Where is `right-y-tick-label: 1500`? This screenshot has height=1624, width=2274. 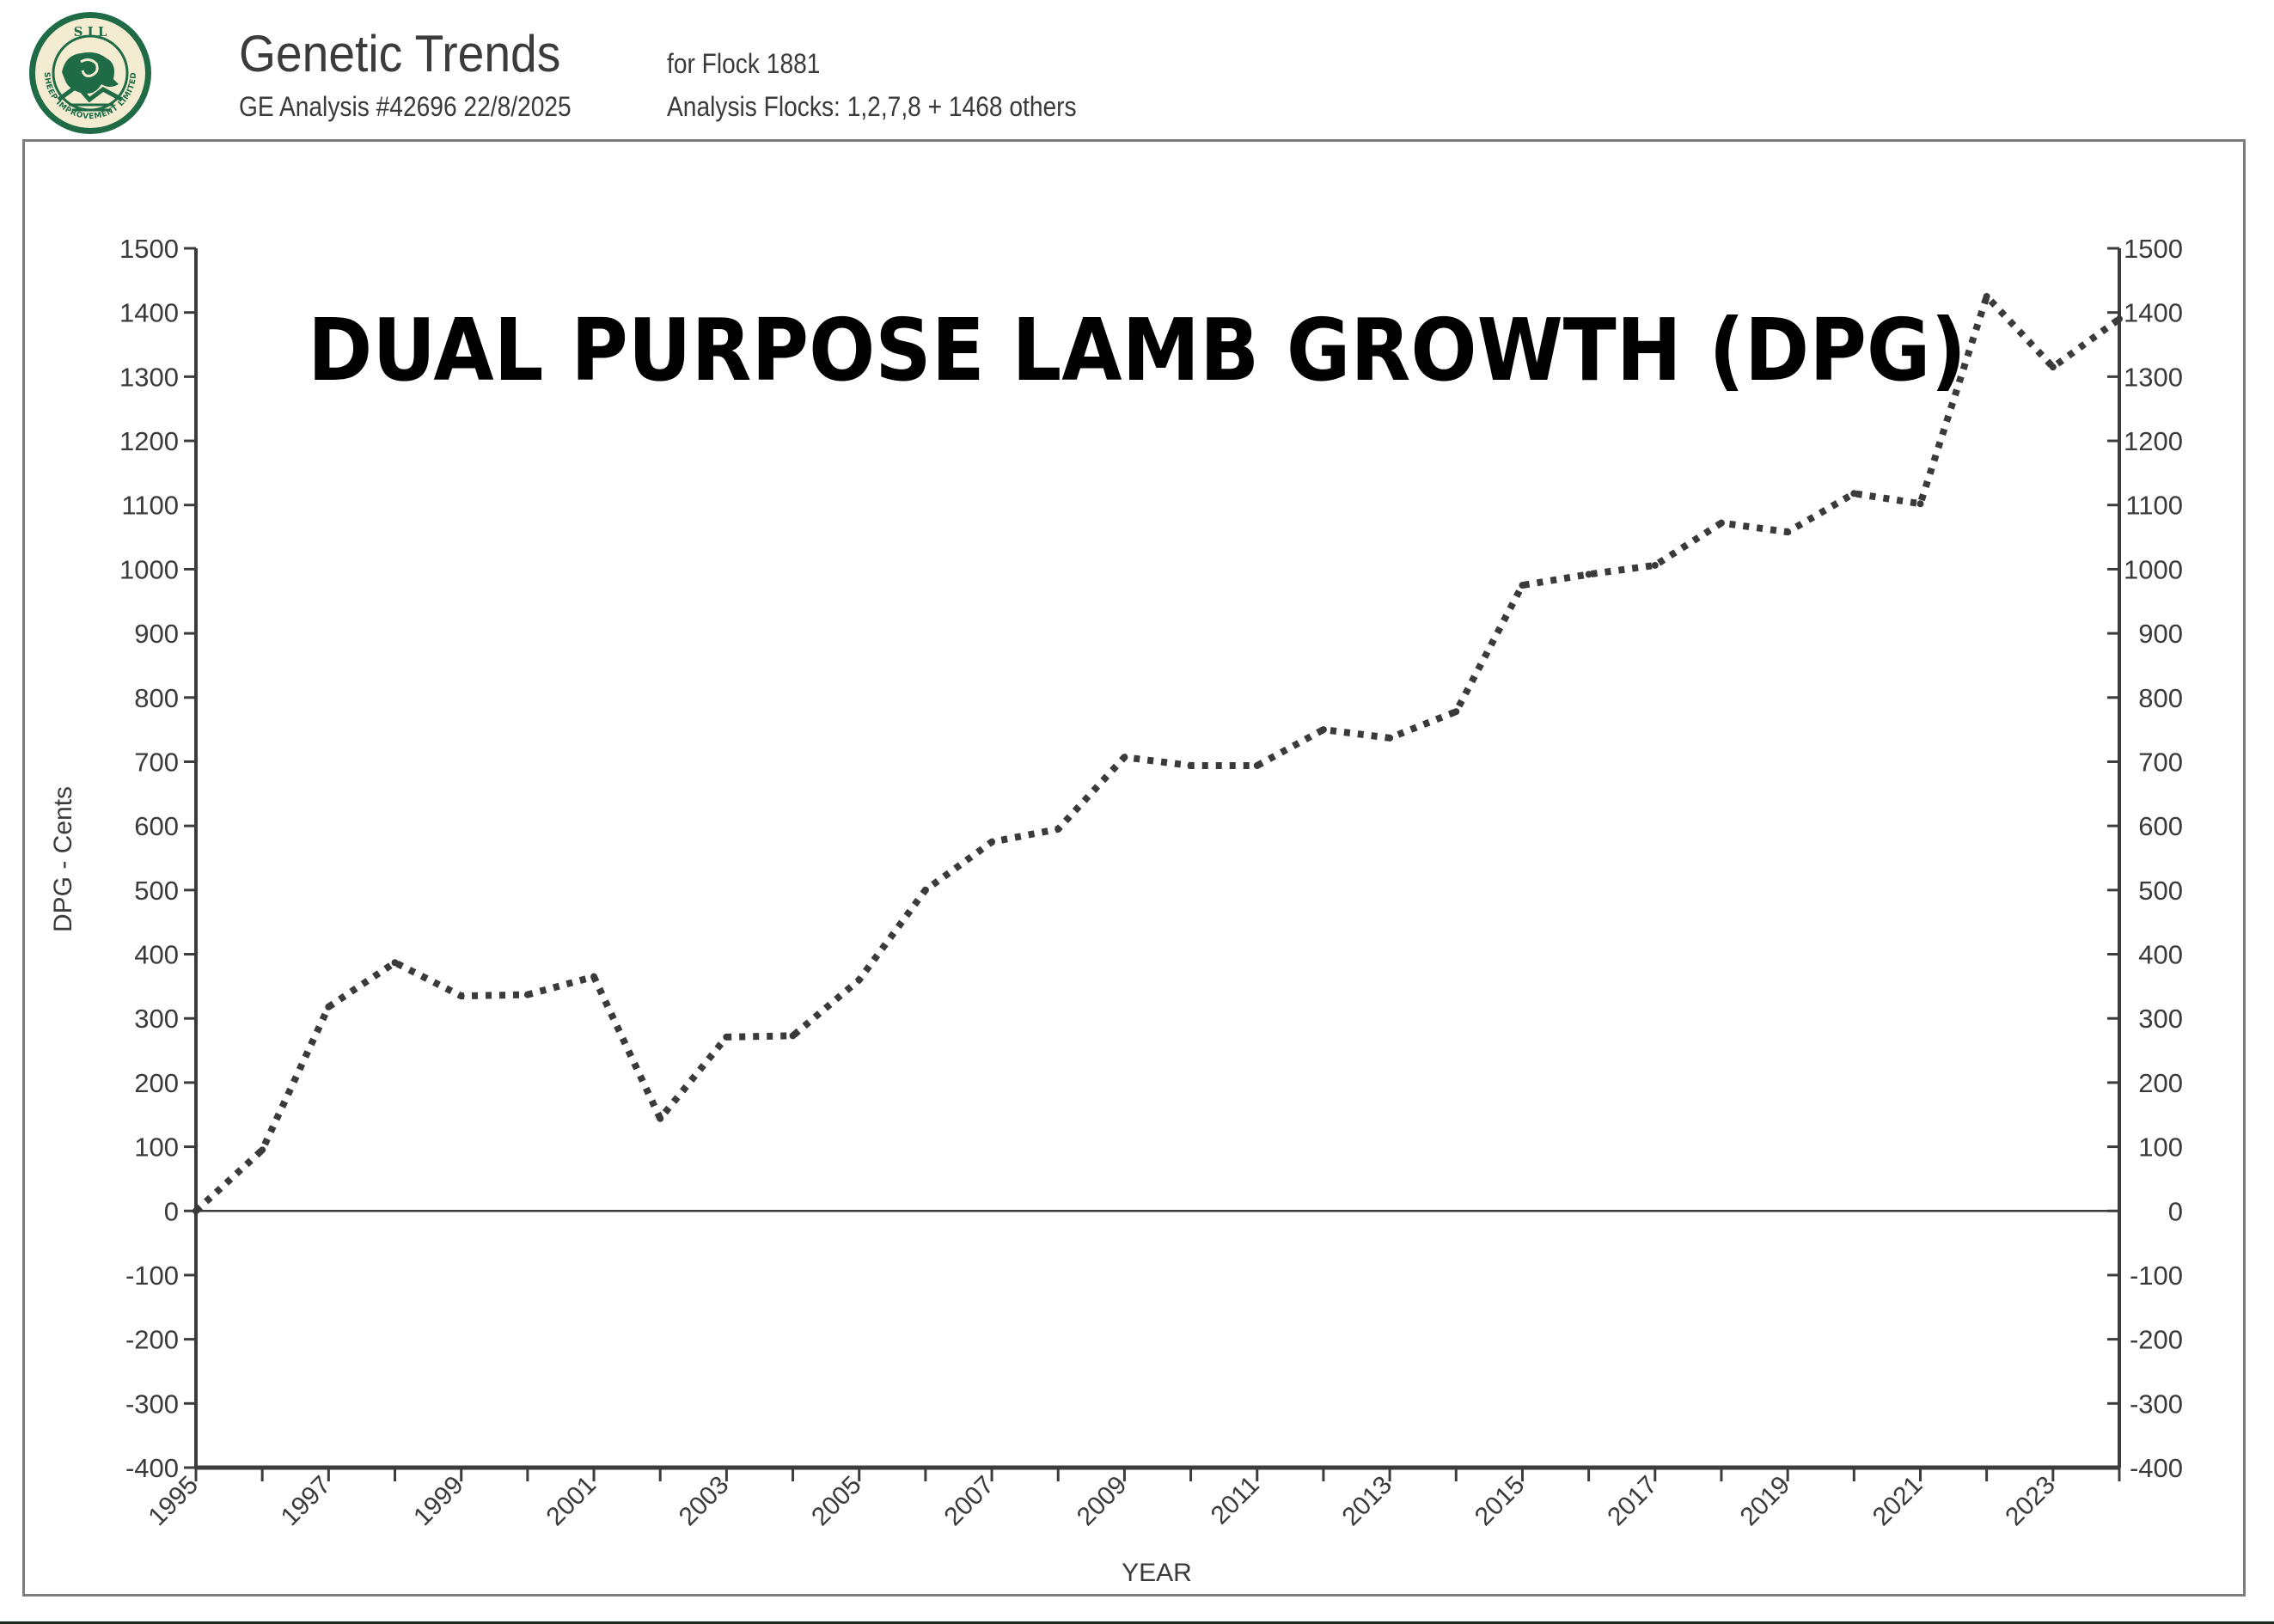
right-y-tick-label: 1500 is located at coordinates (2153, 249).